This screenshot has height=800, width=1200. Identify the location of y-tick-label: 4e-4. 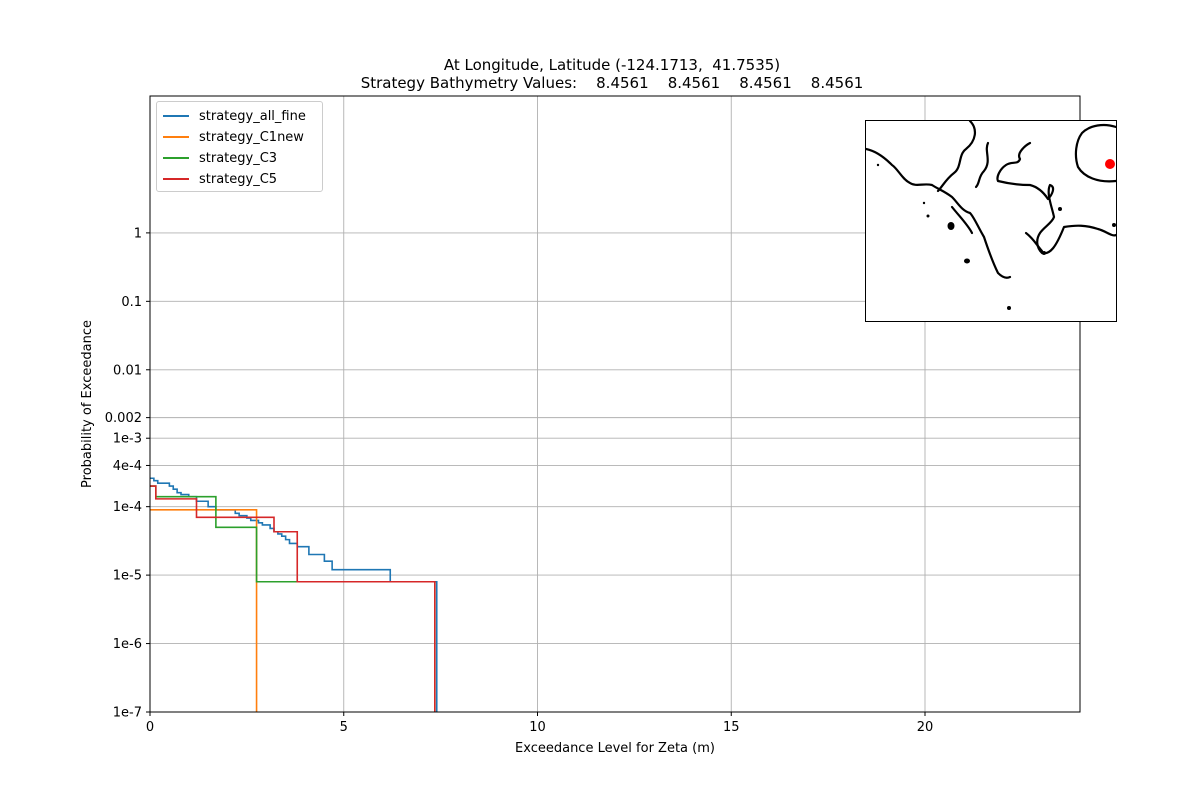
(127, 466).